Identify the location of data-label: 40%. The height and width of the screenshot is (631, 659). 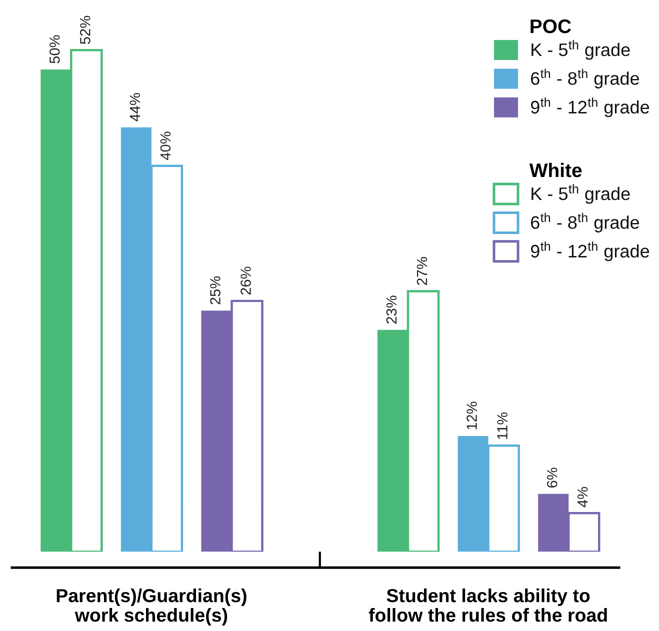
(165, 146).